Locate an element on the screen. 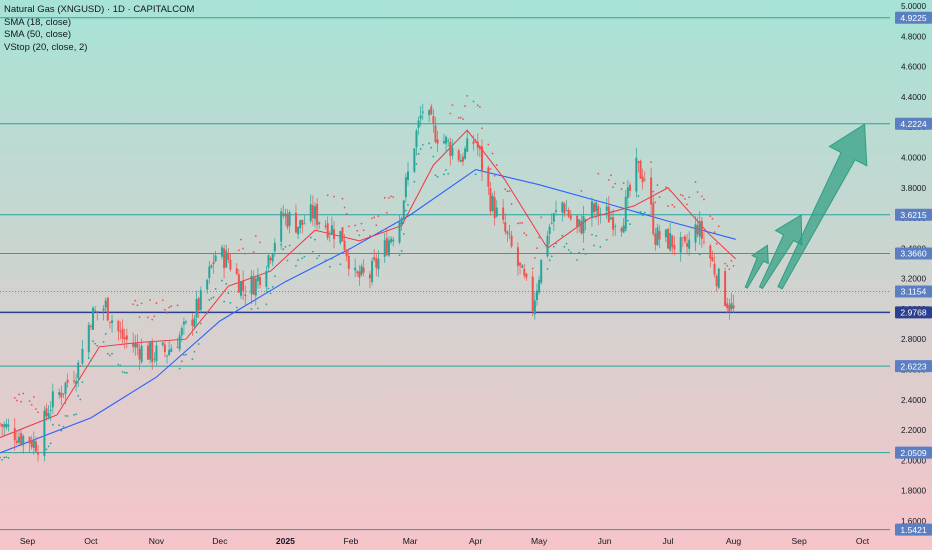 The width and height of the screenshot is (932, 550). x-tick-label: Nov is located at coordinates (157, 541).